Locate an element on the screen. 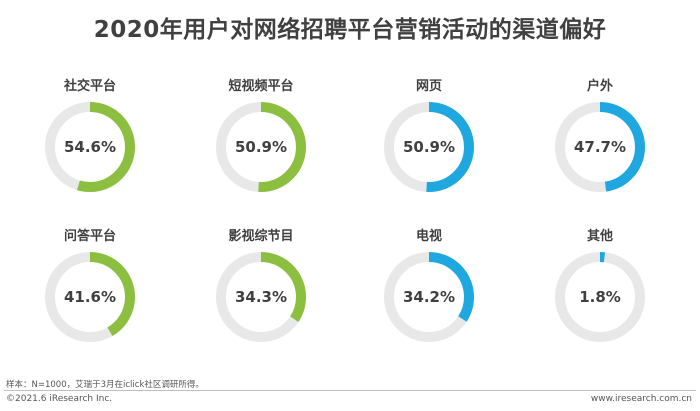 This screenshot has height=411, width=700. donut-svg: 47.7% is located at coordinates (600, 147).